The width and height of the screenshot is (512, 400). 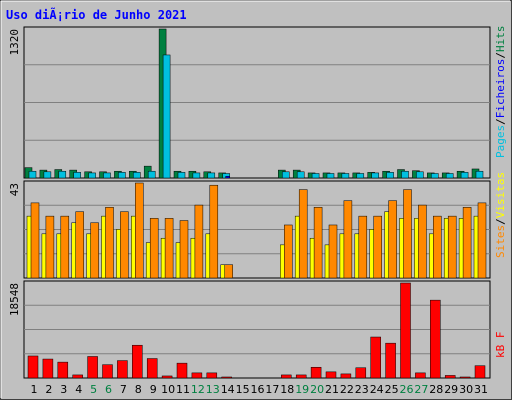 What do you see at coordinates (48, 389) in the screenshot?
I see `x-tick-label: 2` at bounding box center [48, 389].